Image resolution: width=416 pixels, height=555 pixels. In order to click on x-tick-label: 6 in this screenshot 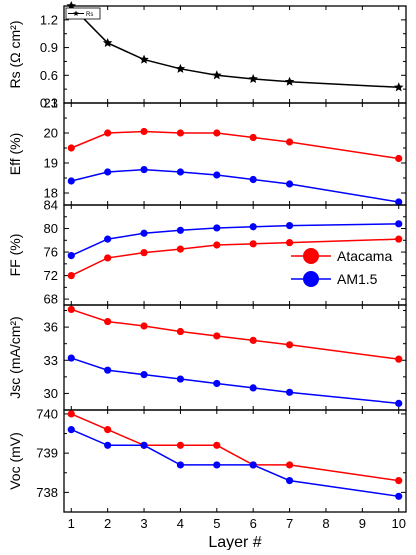, I will do `click(253, 523)`.